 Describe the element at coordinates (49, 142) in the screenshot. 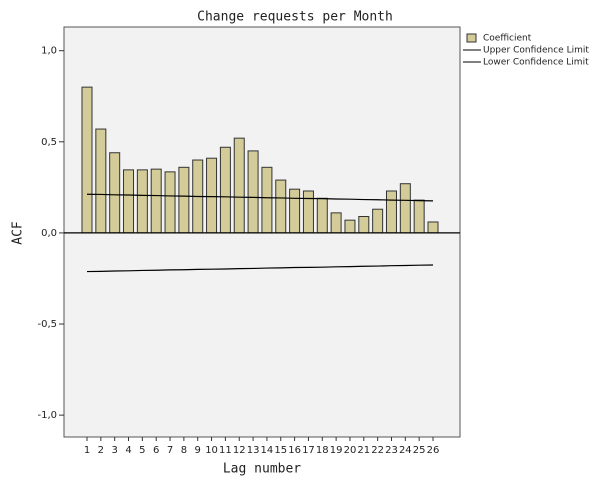

I see `y-tick-label: 0,5` at that location.